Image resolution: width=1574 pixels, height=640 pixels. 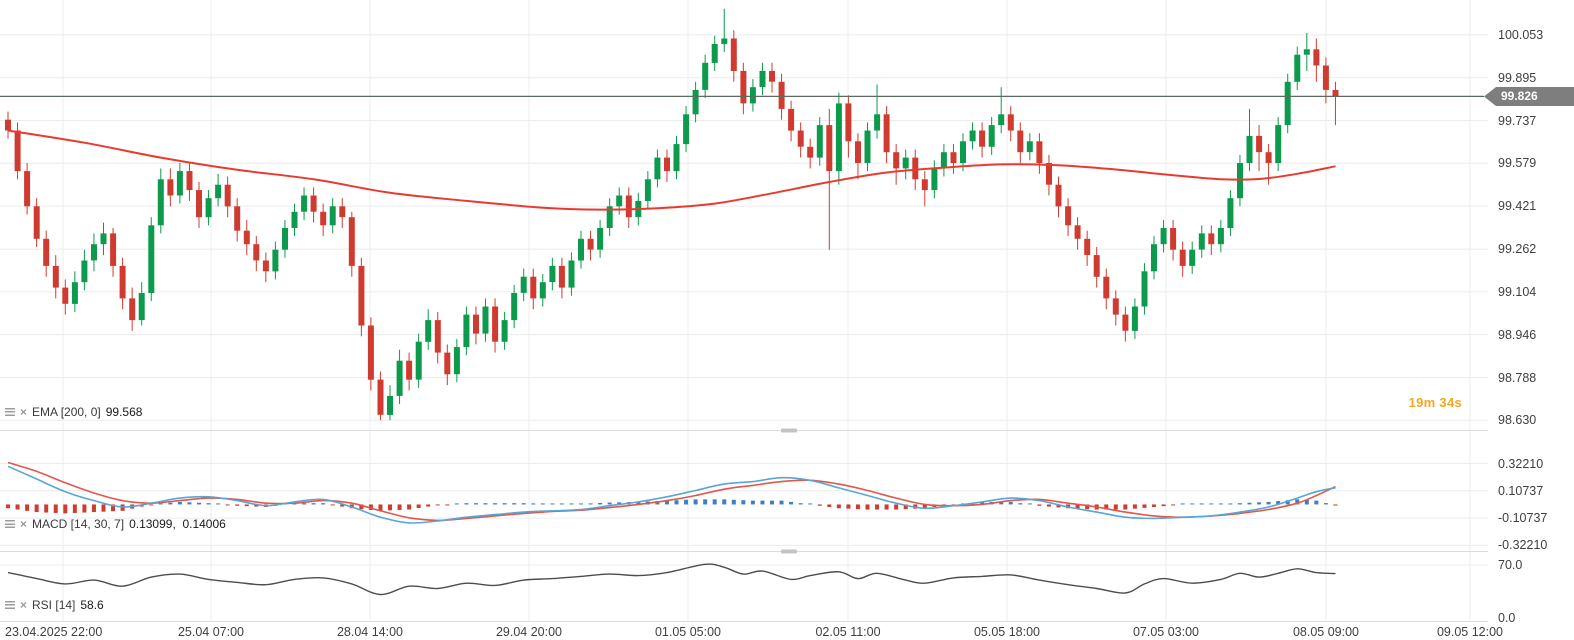 What do you see at coordinates (688, 632) in the screenshot?
I see `time-axis-label: 01.05 05:00` at bounding box center [688, 632].